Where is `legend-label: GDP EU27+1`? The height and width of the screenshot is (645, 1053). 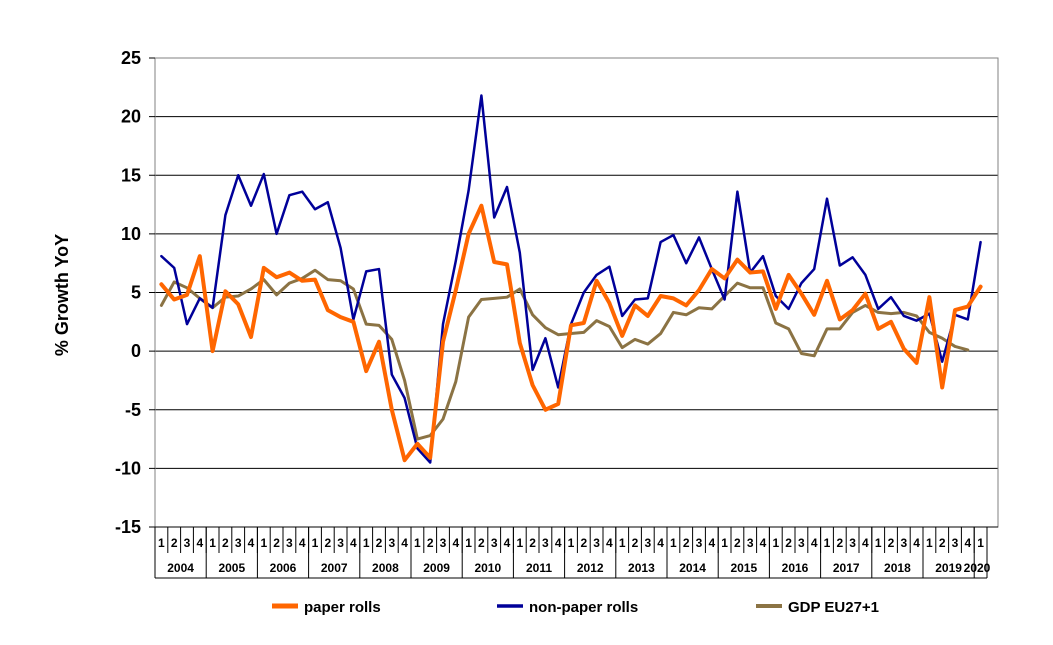
legend-label: GDP EU27+1 is located at coordinates (833, 607).